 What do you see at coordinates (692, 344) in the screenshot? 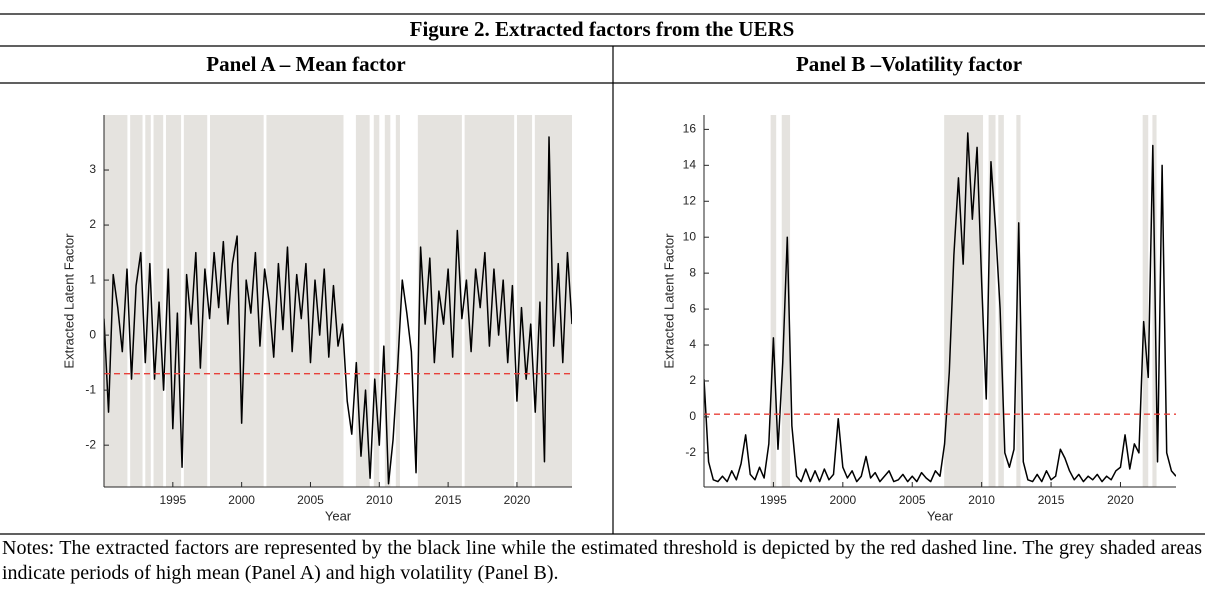
I see `y-tick-label: 4` at bounding box center [692, 344].